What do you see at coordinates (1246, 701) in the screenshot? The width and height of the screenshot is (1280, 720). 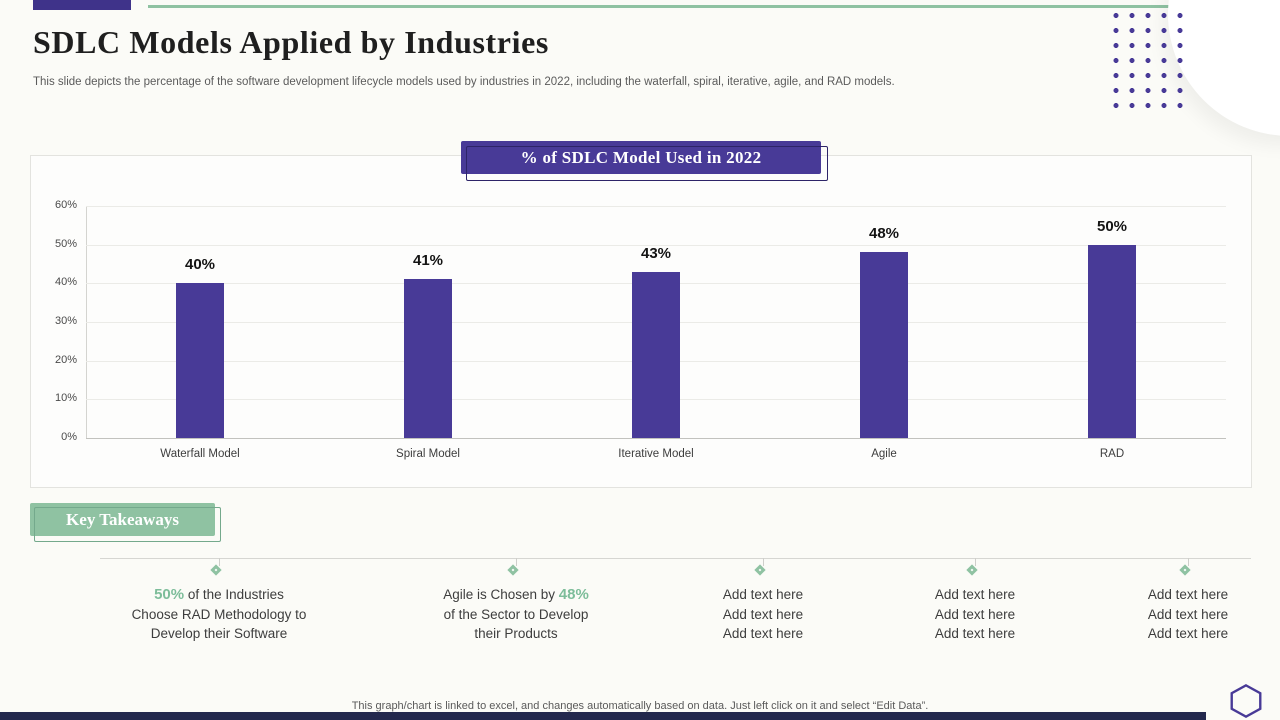 I see `hexagon-icon` at bounding box center [1246, 701].